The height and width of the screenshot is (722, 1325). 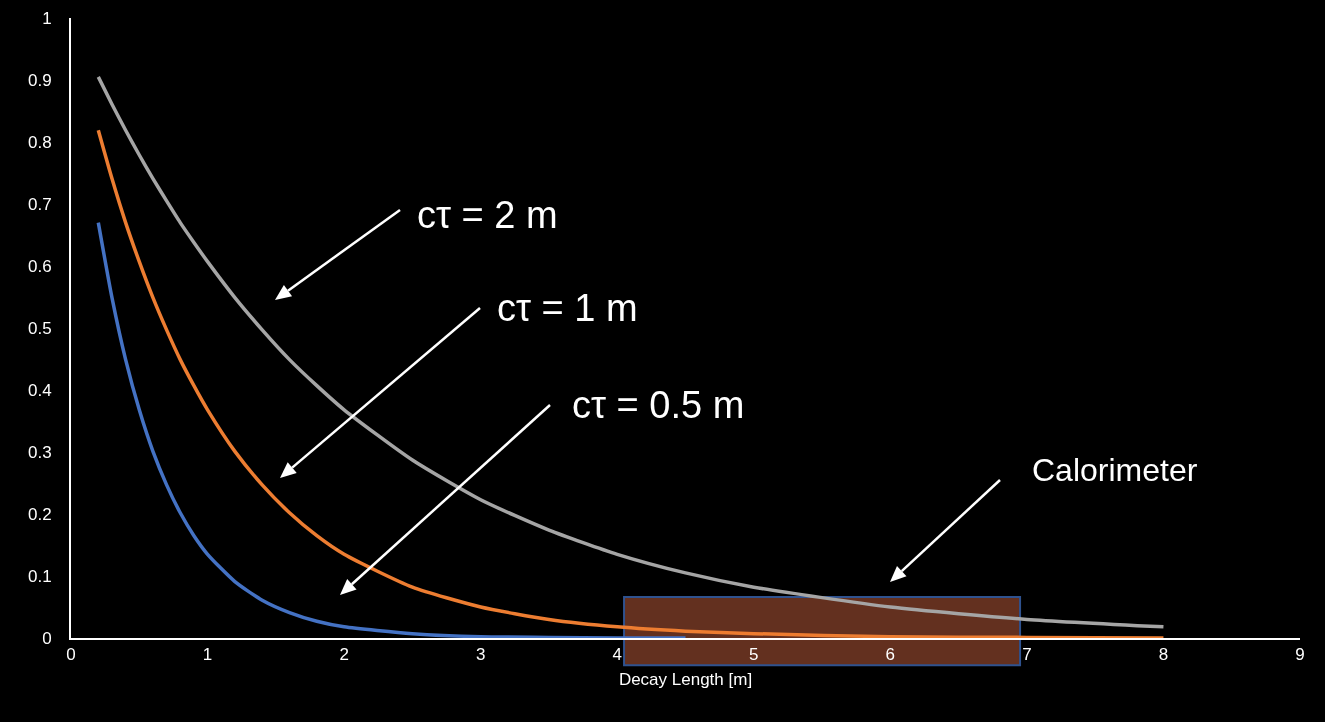 What do you see at coordinates (617, 655) in the screenshot?
I see `x-tick-label: 4` at bounding box center [617, 655].